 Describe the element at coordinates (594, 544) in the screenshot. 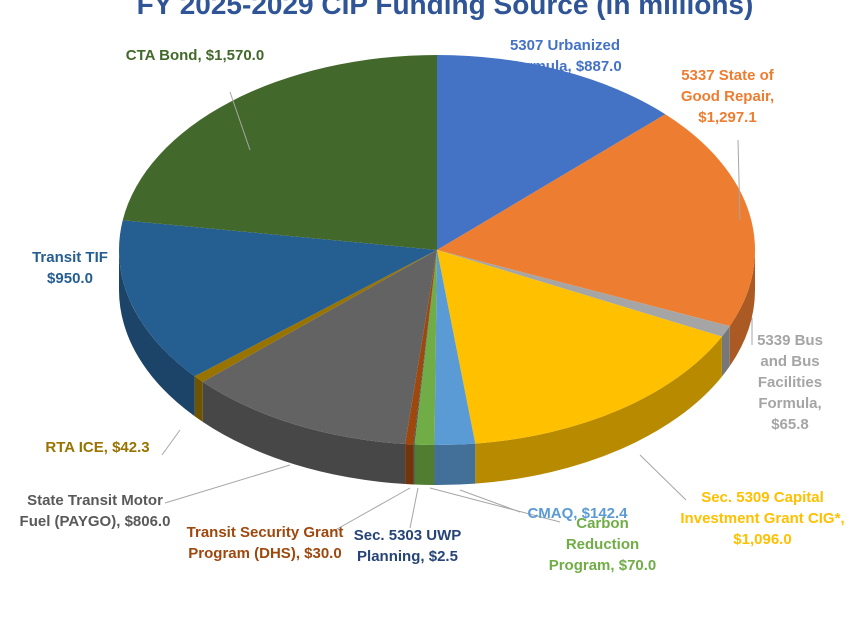

I see `category-label: Carbon Reduction Program` at that location.